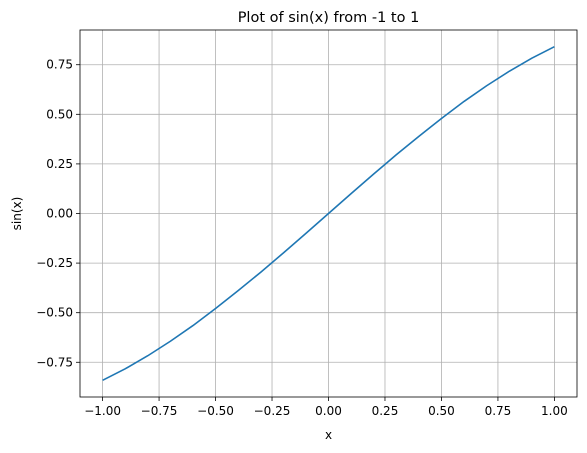  I want to click on x-axis-label: x, so click(328, 435).